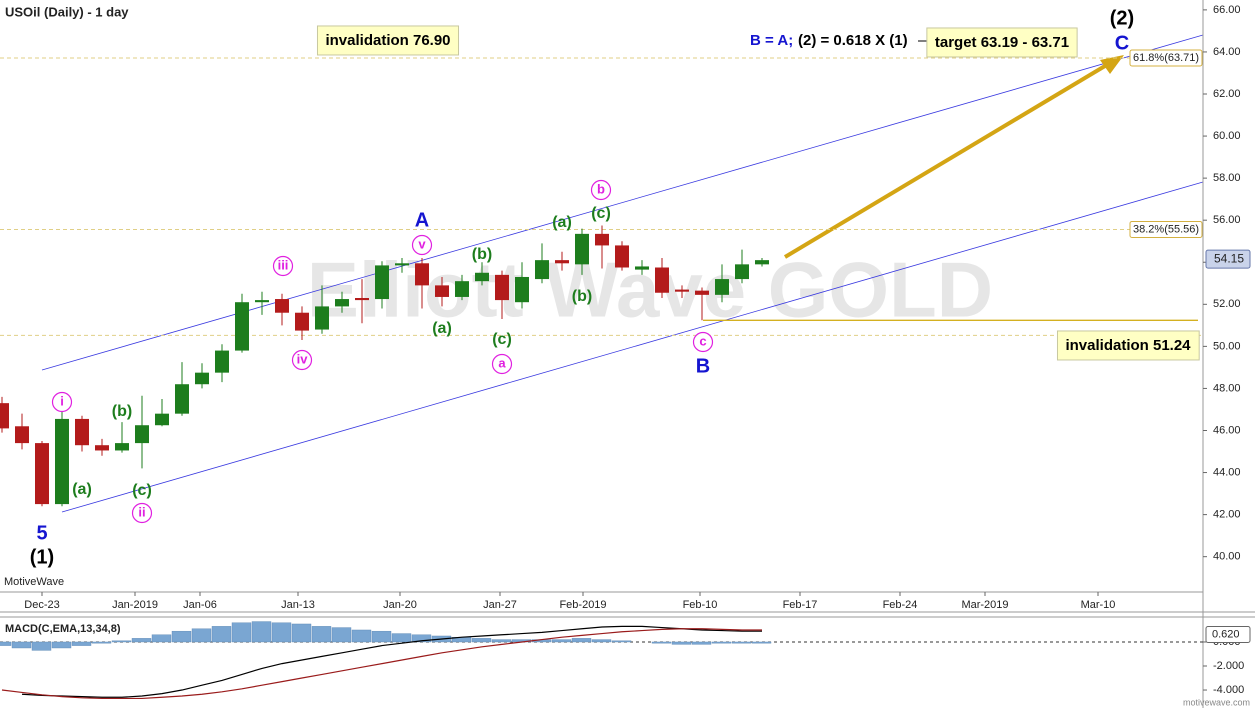  Describe the element at coordinates (1112, 64) in the screenshot. I see `arrow-head` at that location.